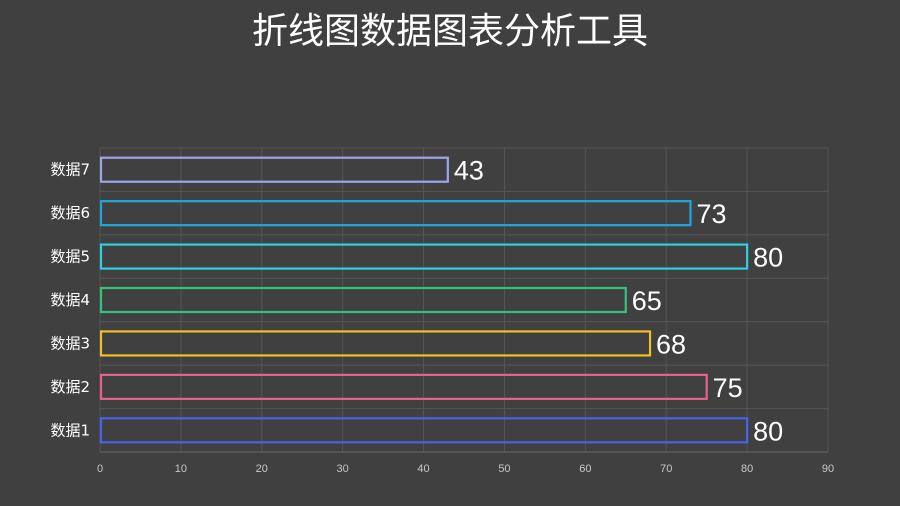  I want to click on category-label: 数据3, so click(70, 343).